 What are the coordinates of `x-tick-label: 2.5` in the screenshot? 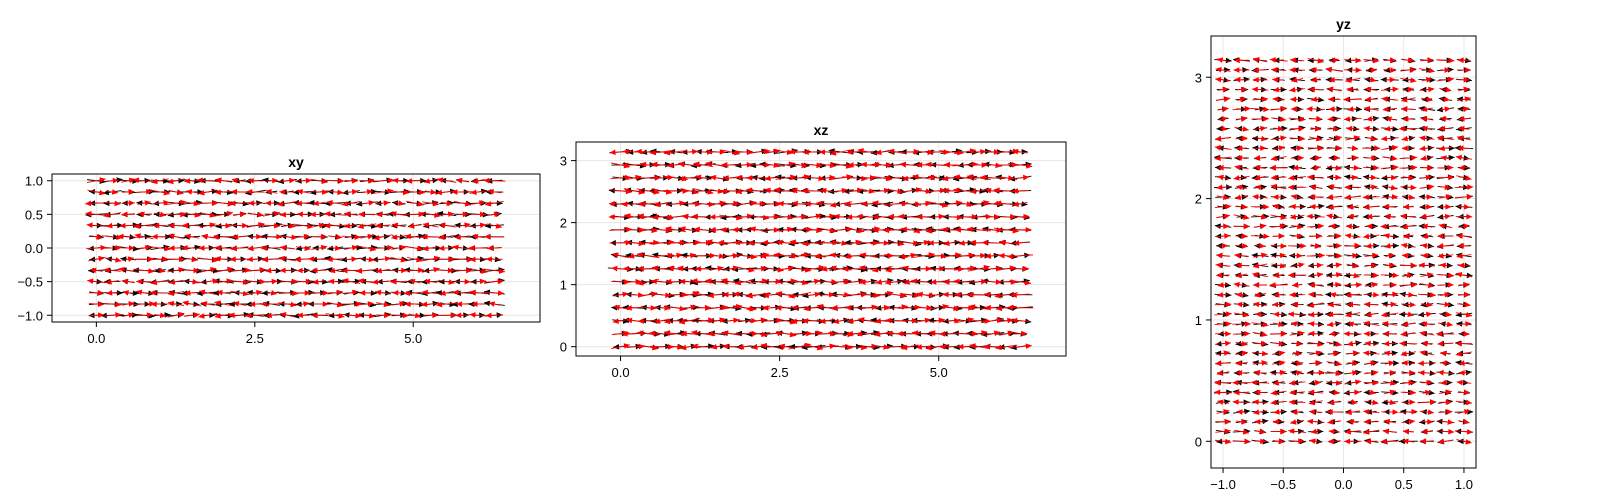 It's located at (780, 372).